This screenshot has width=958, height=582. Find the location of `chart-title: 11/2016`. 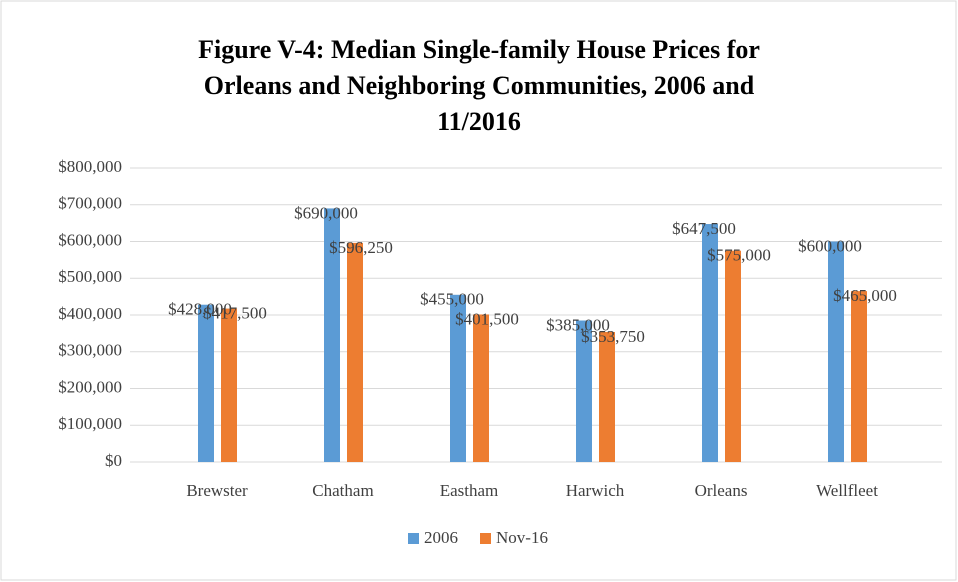

chart-title: 11/2016 is located at coordinates (479, 121).